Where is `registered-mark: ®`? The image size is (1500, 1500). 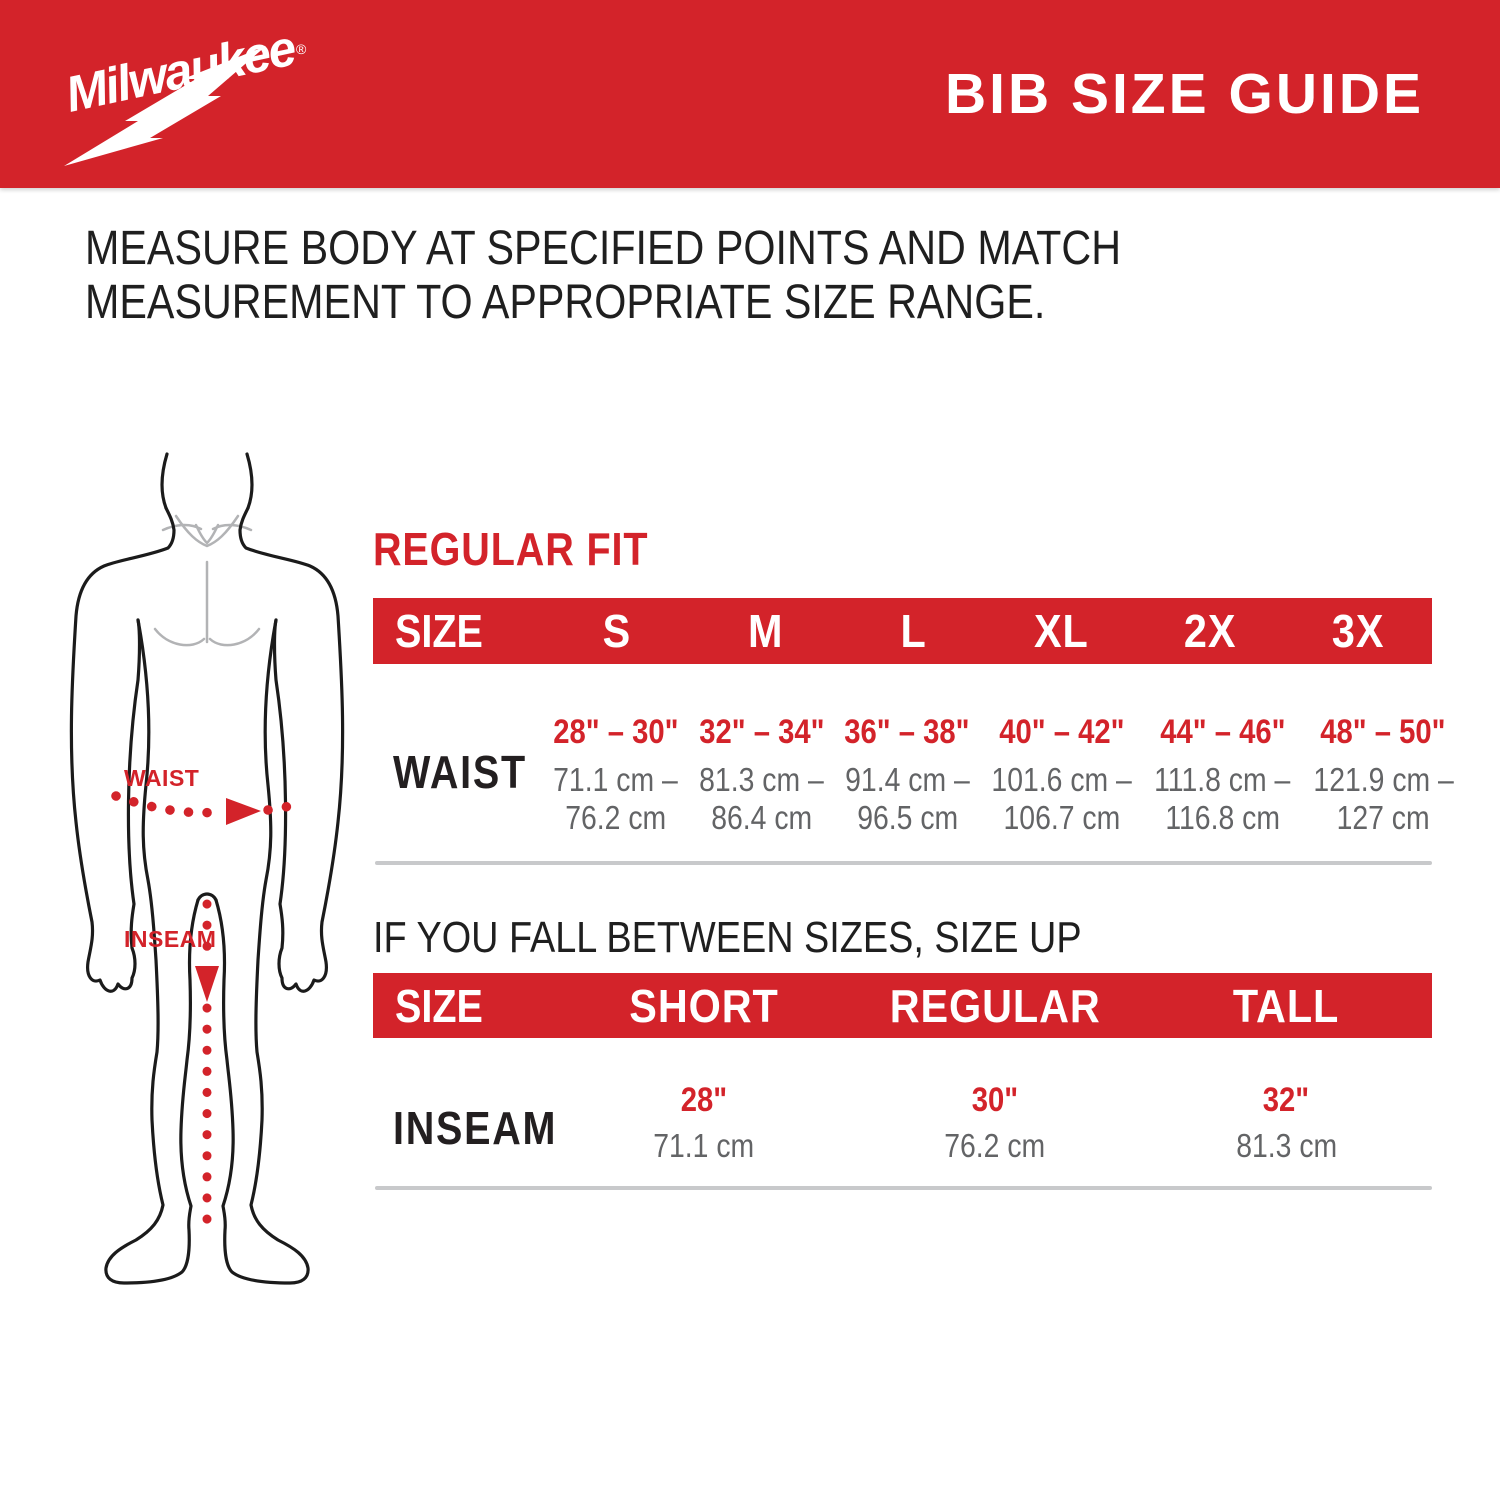
registered-mark: ® is located at coordinates (301, 49).